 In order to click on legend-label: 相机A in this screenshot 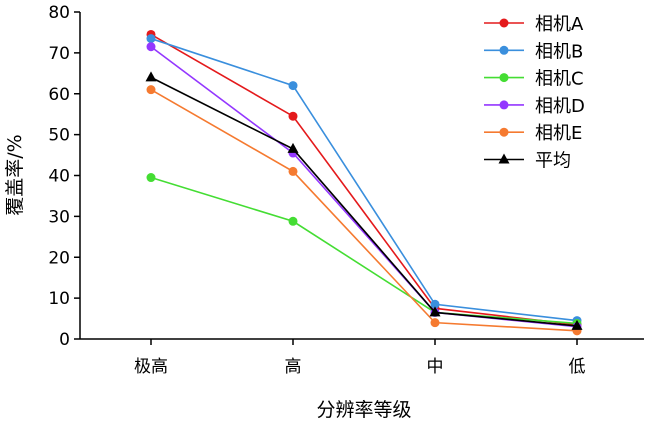, I will do `click(559, 24)`.